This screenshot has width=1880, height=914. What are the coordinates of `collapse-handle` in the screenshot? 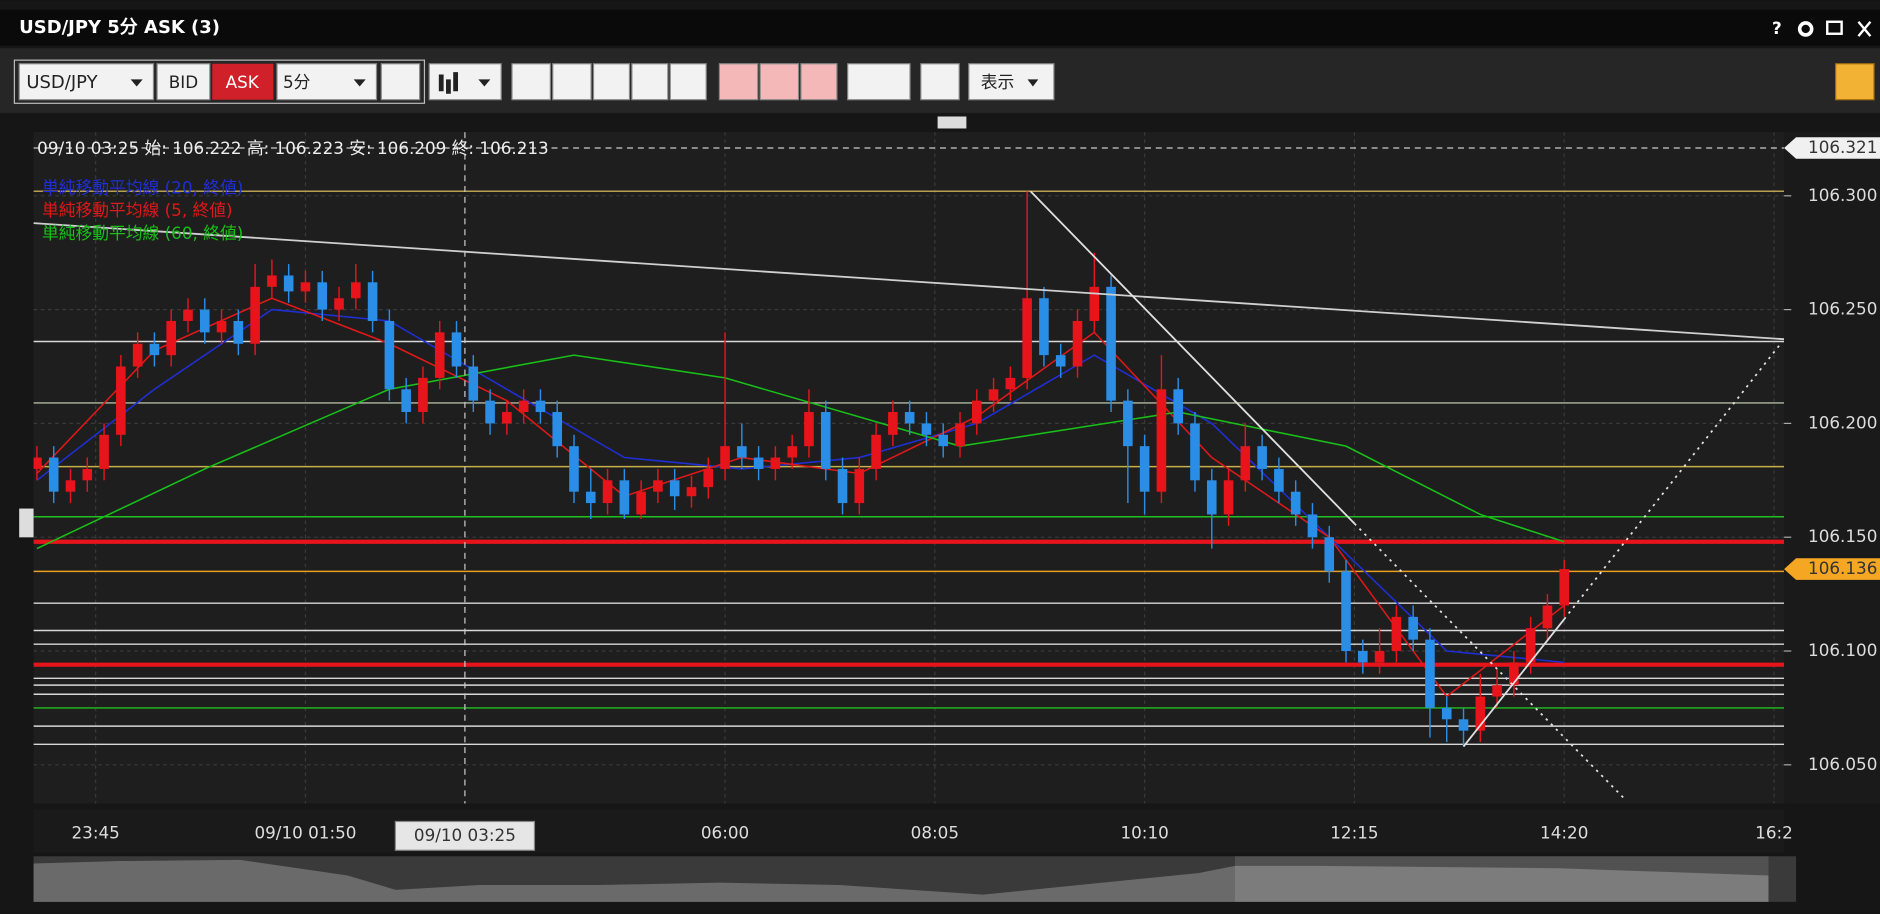 It's located at (952, 122).